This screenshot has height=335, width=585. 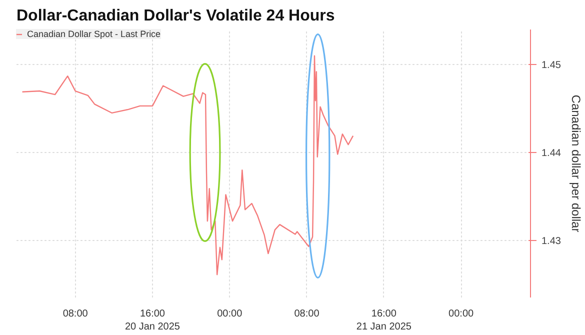 I want to click on x-tick-label: 16:00 20 Jan 2025, so click(x=152, y=320).